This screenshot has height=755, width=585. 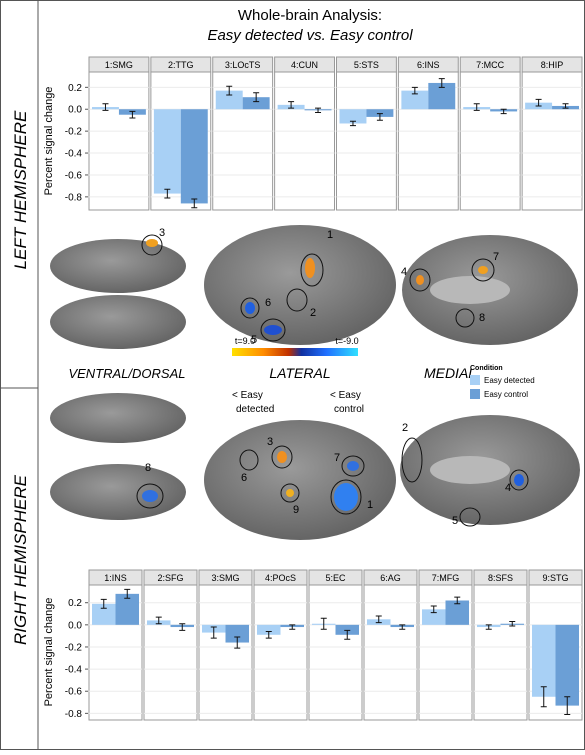 What do you see at coordinates (74, 175) in the screenshot?
I see `y-tick-label: -0.6` at bounding box center [74, 175].